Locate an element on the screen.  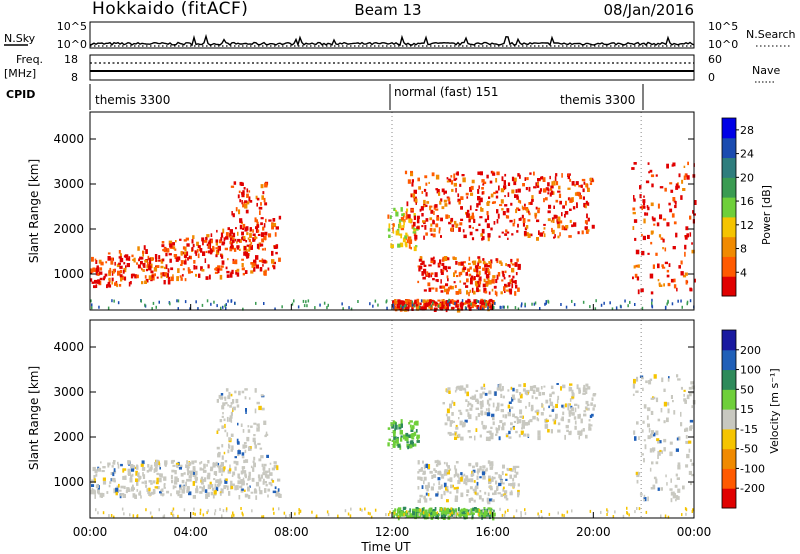
colorbar-segment is located at coordinates (729, 478).